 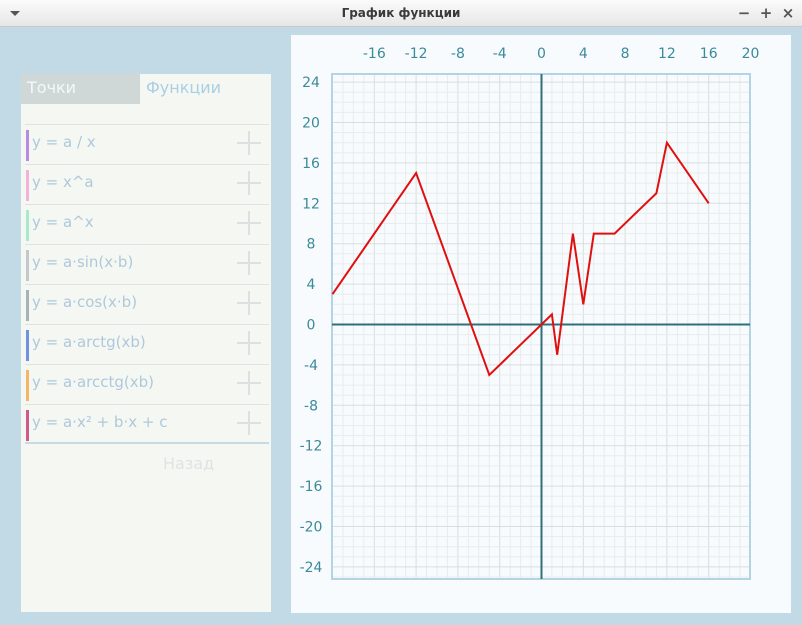 What do you see at coordinates (541, 54) in the screenshot?
I see `x-tick-label: 0` at bounding box center [541, 54].